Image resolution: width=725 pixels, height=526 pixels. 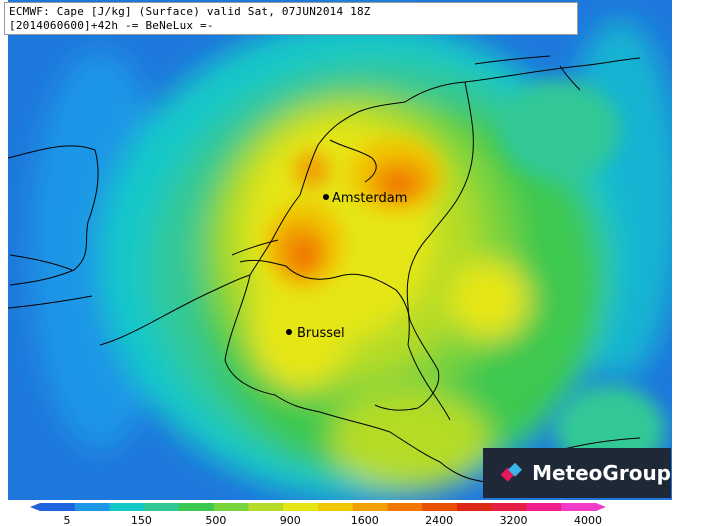 I want to click on brussel-label: Brussel, so click(x=321, y=333).